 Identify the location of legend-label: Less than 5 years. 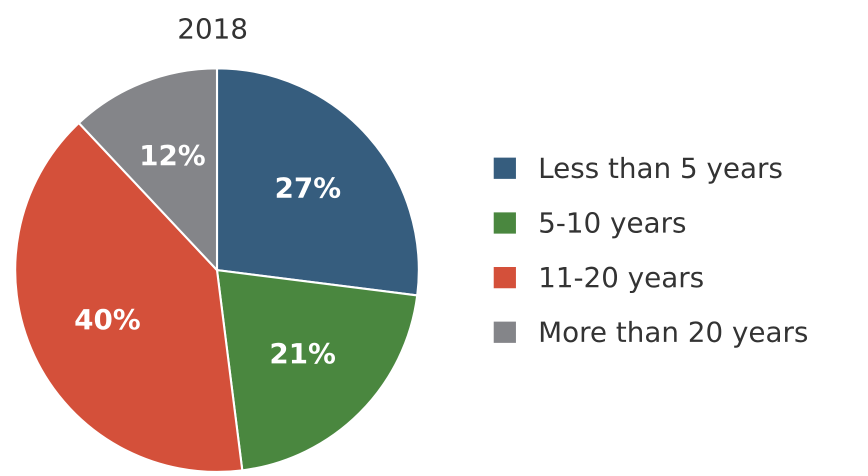
(661, 170).